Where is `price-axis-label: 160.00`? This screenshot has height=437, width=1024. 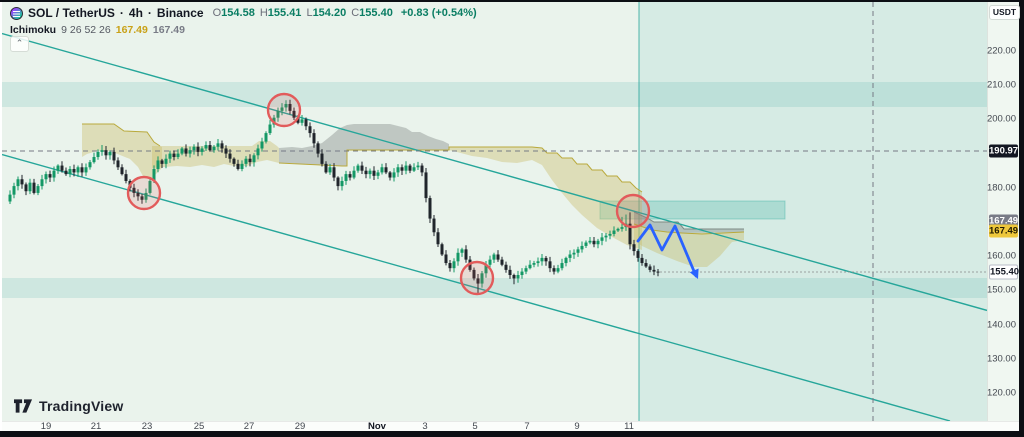 price-axis-label: 160.00 is located at coordinates (1001, 256).